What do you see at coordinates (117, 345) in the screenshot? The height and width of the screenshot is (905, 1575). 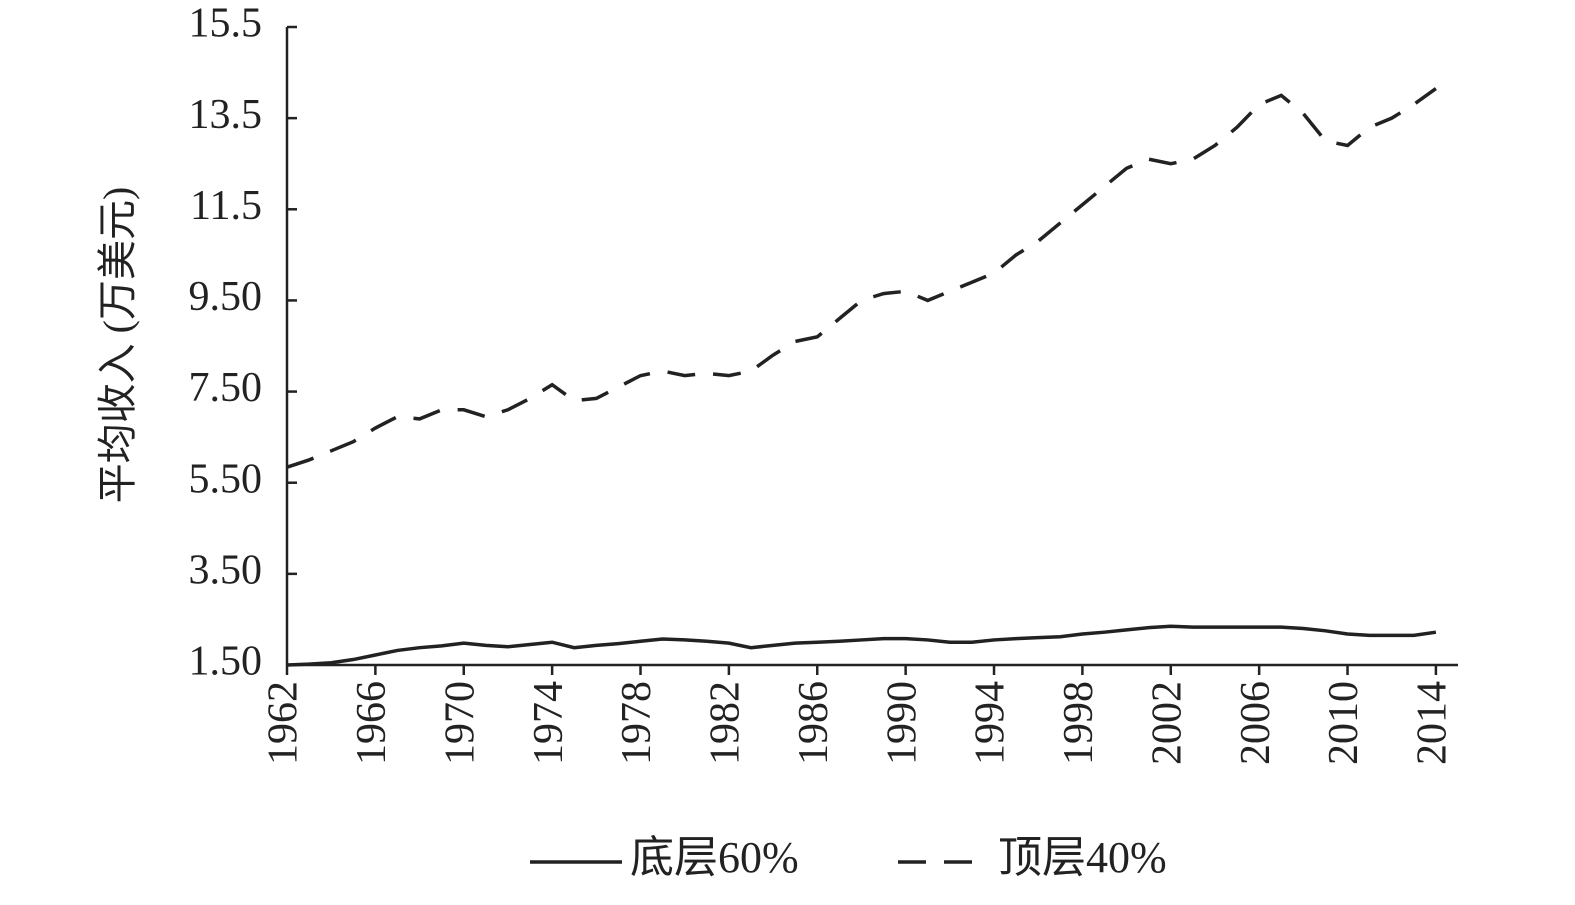 I see `y-axis-label: 平均收入 (万美元)` at bounding box center [117, 345].